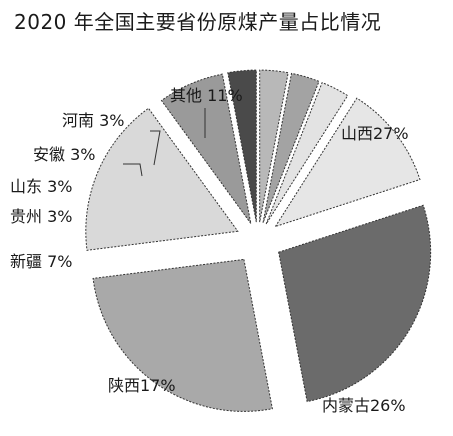 The height and width of the screenshot is (436, 453). What do you see at coordinates (41, 186) in the screenshot?
I see `slice-label-6: 山东 3%` at bounding box center [41, 186].